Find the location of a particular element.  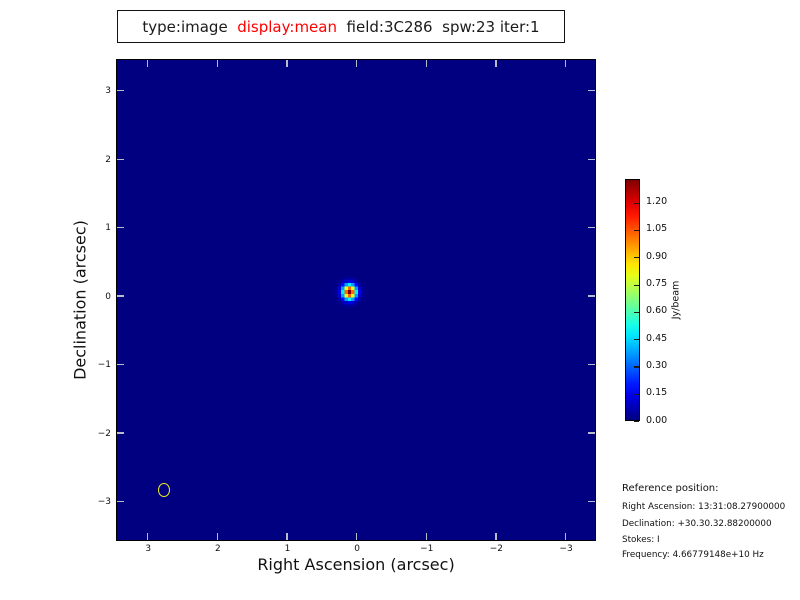

colorbar-tick-label: 0.75 is located at coordinates (657, 284).